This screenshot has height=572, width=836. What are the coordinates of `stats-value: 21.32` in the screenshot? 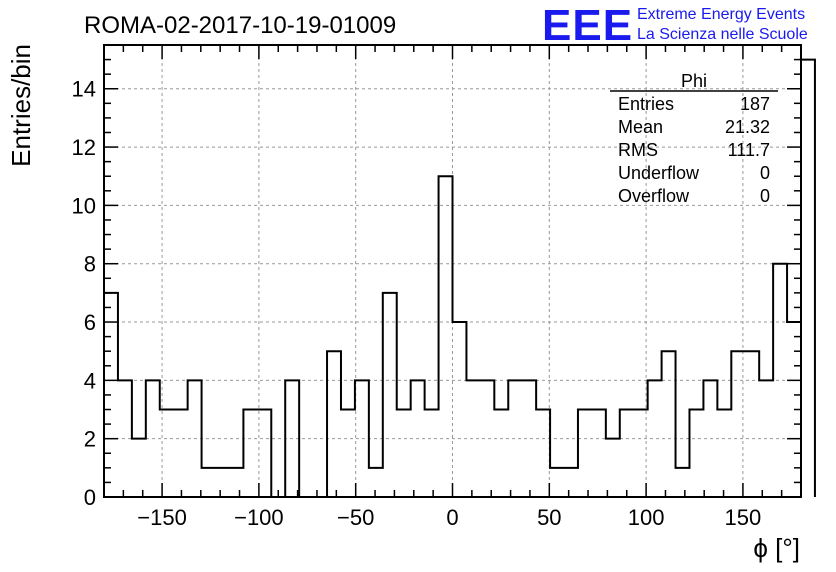 It's located at (747, 127).